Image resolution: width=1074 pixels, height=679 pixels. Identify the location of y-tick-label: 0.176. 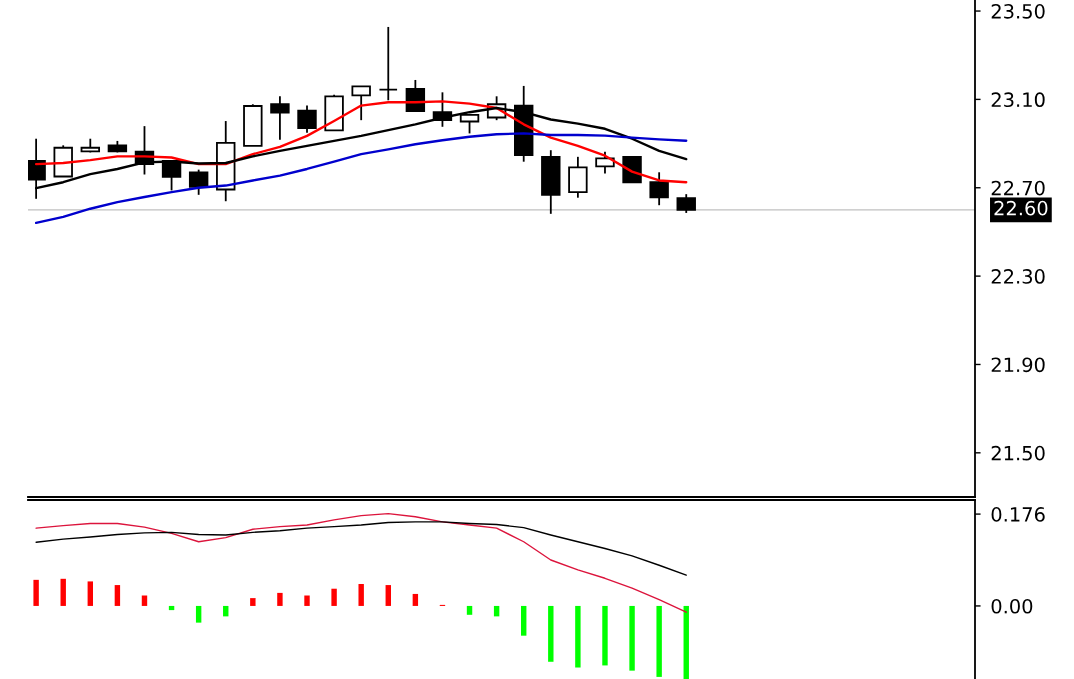
(1018, 514).